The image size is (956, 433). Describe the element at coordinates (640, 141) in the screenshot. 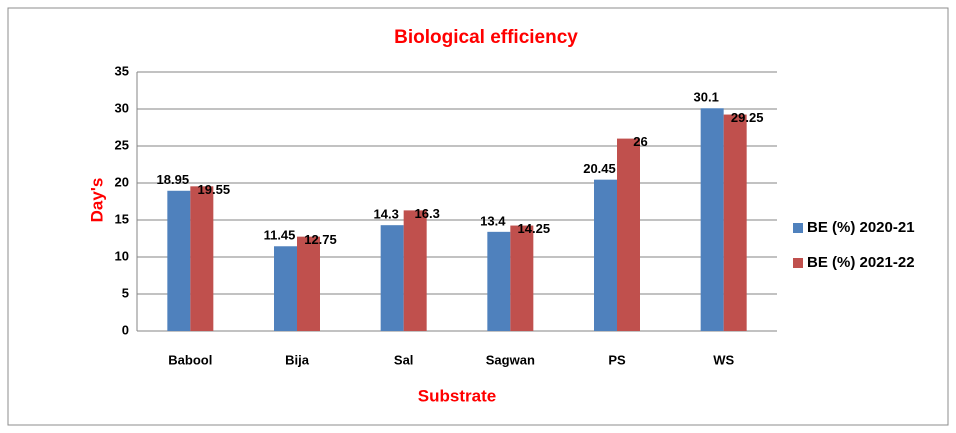

I see `data-label: 26` at that location.